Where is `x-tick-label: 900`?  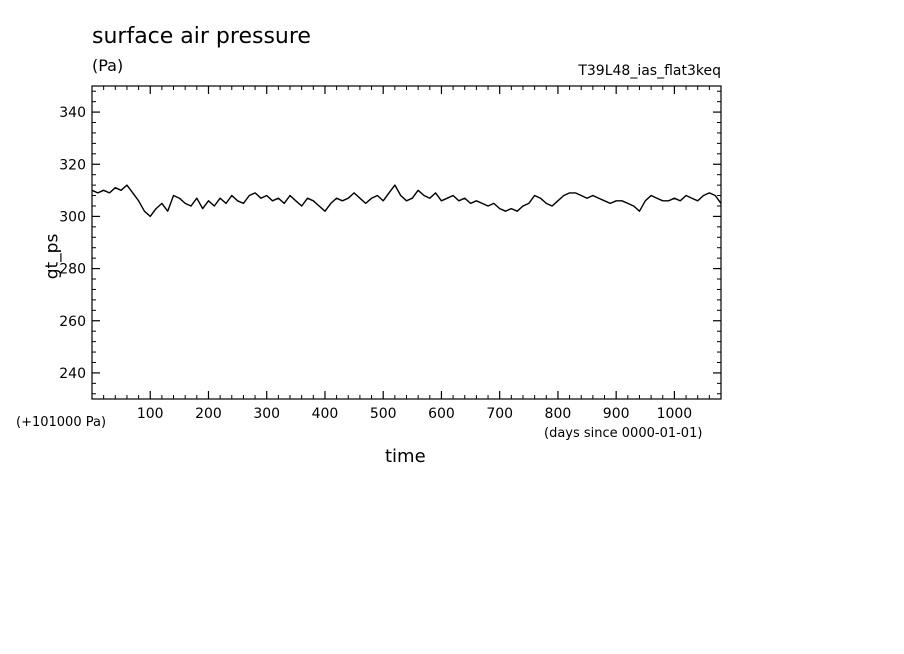
x-tick-label: 900 is located at coordinates (616, 414).